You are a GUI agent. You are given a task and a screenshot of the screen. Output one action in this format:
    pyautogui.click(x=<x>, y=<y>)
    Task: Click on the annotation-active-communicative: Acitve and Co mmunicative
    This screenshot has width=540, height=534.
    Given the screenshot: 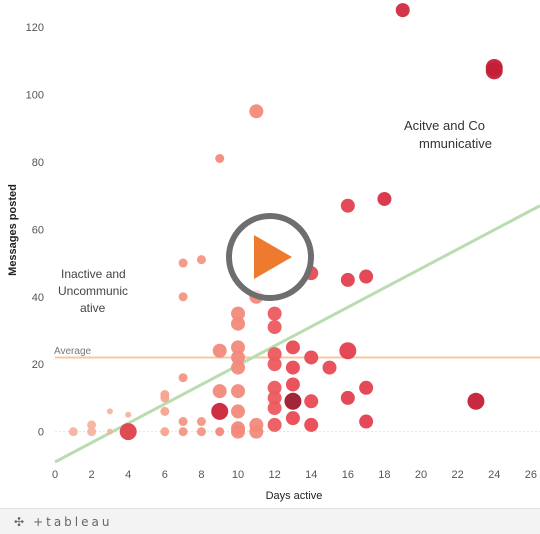 What is the action you would take?
    pyautogui.click(x=448, y=134)
    